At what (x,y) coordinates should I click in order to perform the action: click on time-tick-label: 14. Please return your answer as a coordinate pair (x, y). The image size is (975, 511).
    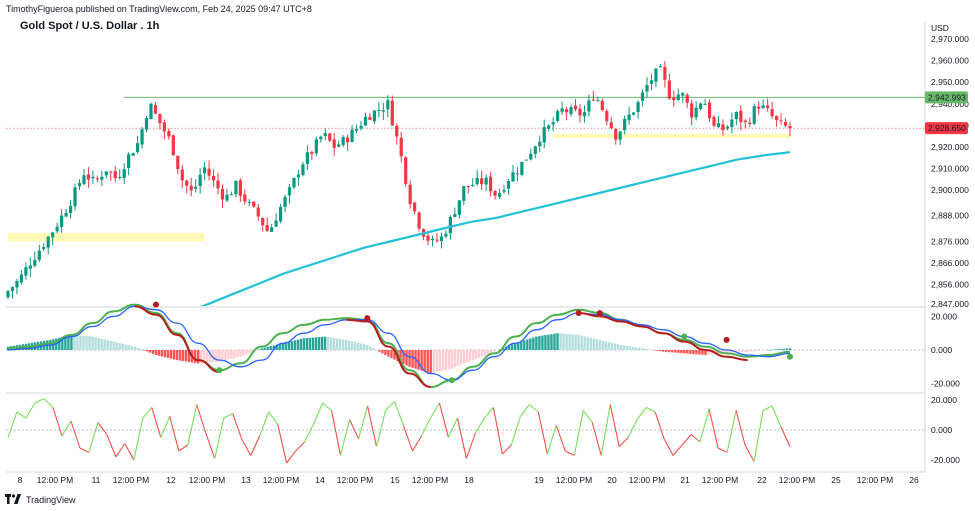
    Looking at the image, I should click on (320, 480).